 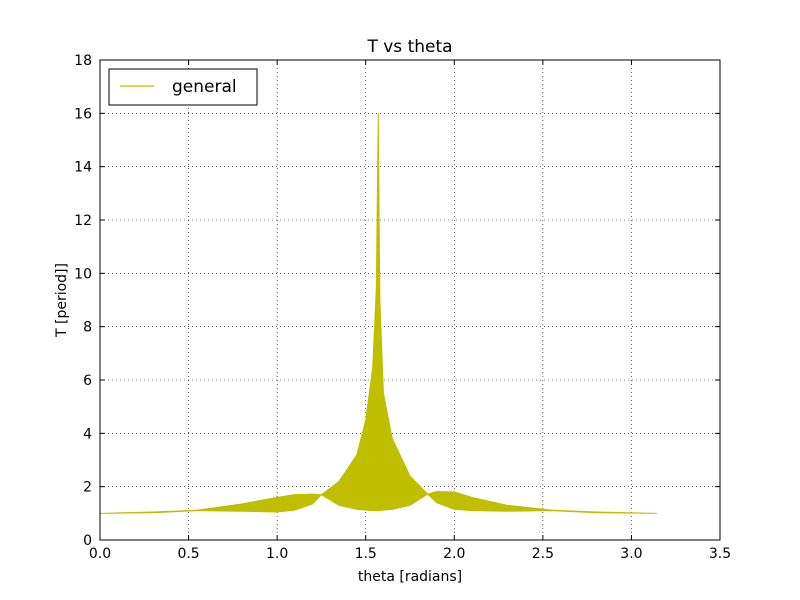 What do you see at coordinates (631, 554) in the screenshot?
I see `x-tick-label: 3.0` at bounding box center [631, 554].